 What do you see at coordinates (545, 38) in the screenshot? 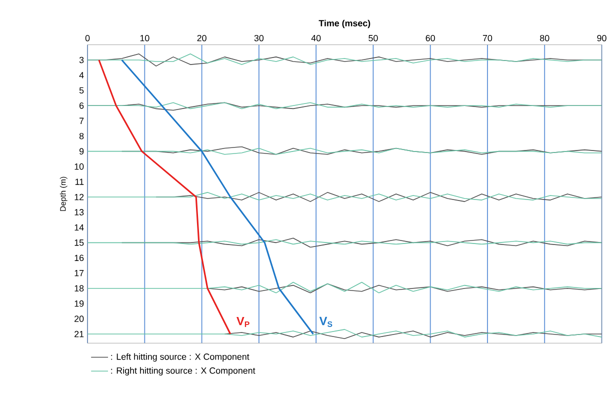
I see `x-tick-label: 80` at bounding box center [545, 38].